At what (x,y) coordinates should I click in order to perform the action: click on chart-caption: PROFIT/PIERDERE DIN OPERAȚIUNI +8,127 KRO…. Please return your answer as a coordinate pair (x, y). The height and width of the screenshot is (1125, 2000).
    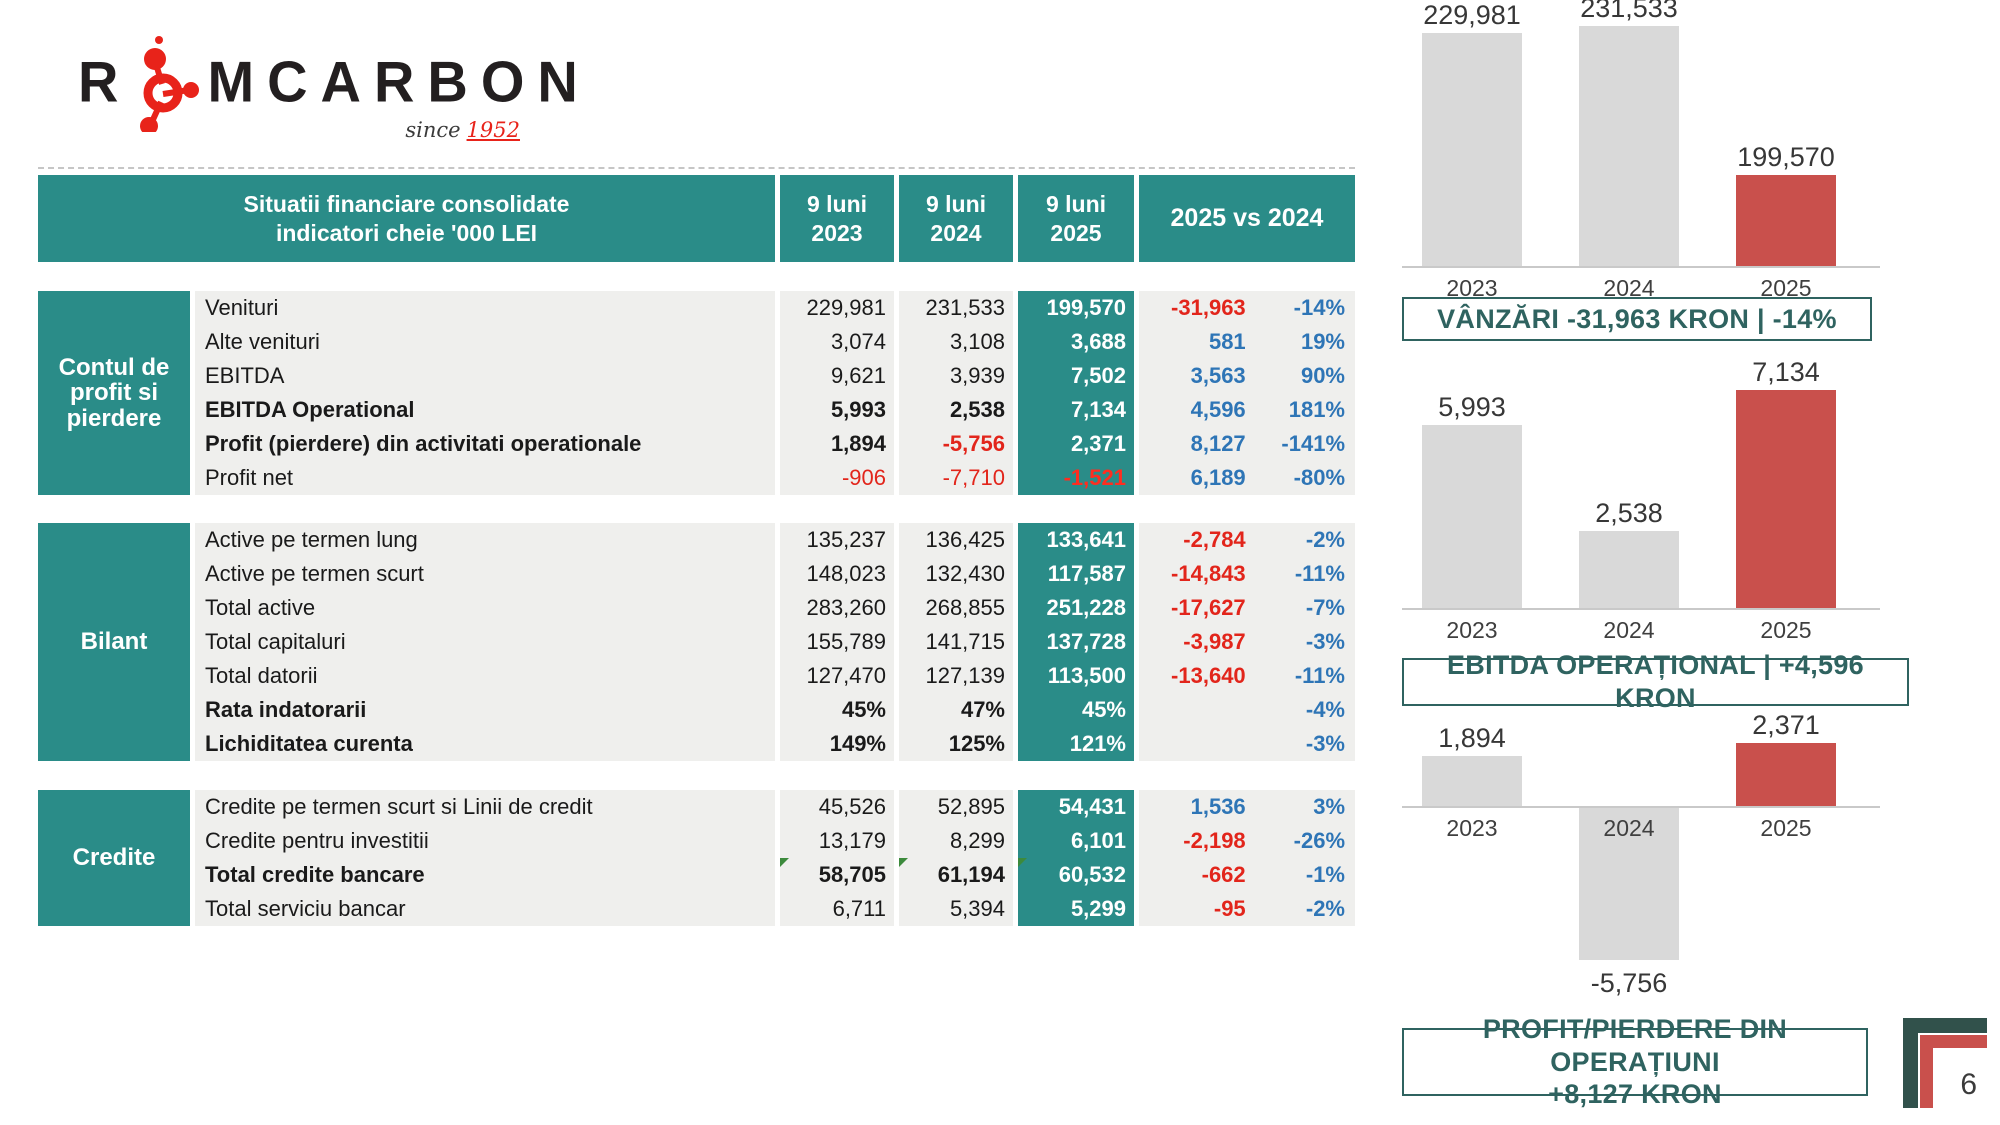
    Looking at the image, I should click on (1635, 1061).